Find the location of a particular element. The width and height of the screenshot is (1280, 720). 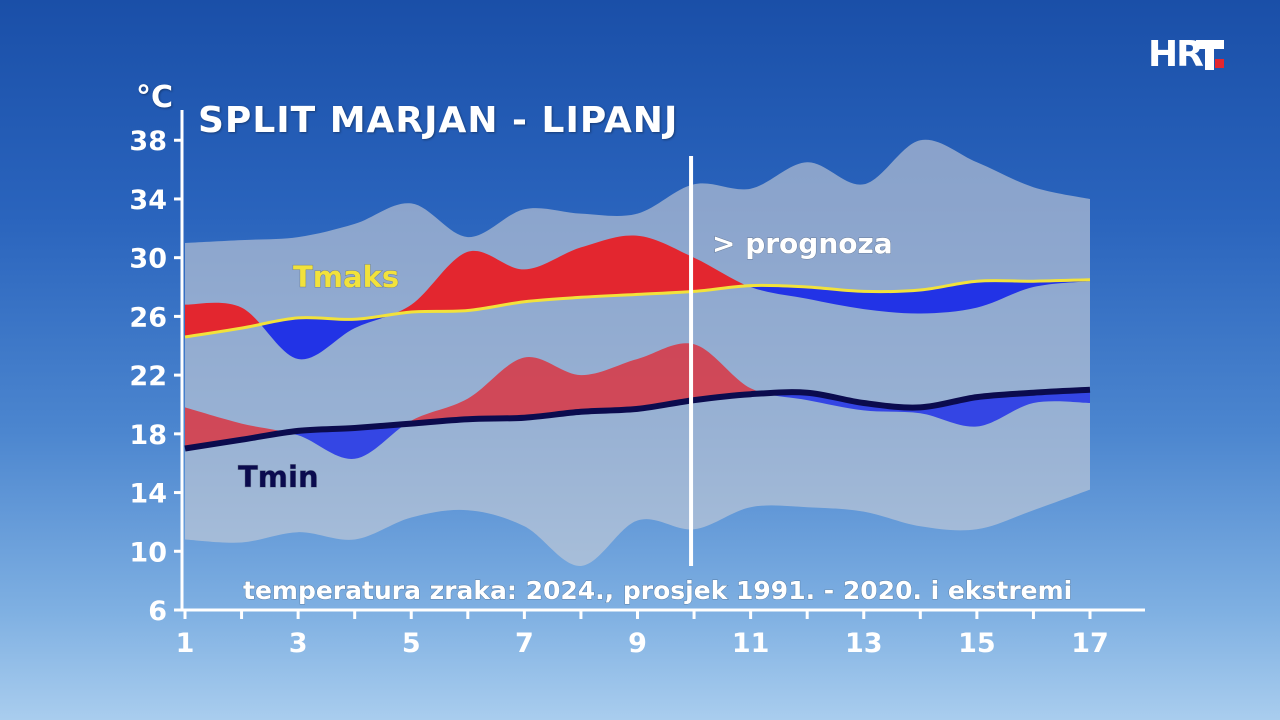

y-tick-label: 18 is located at coordinates (148, 435).